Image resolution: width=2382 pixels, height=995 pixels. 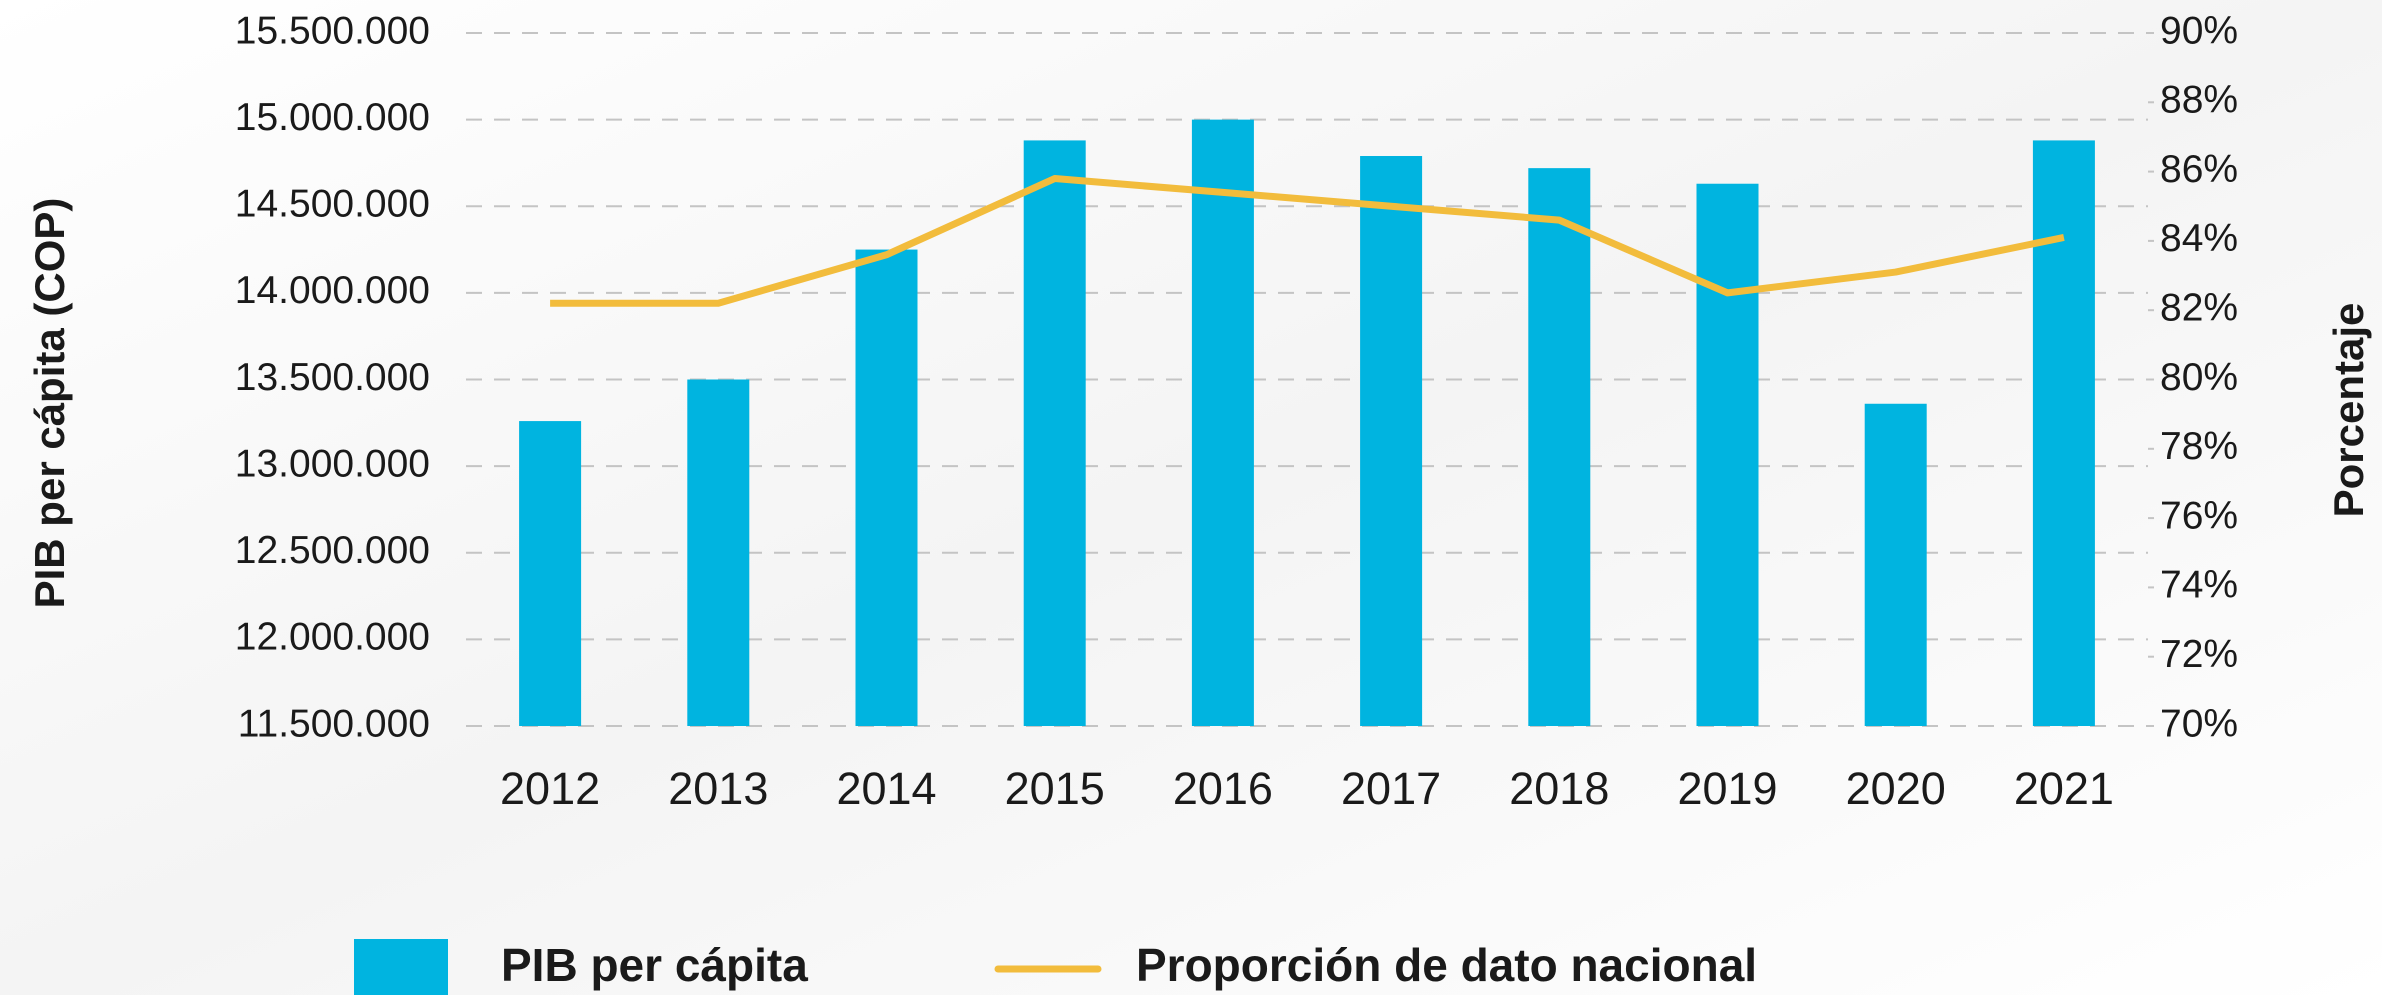 I want to click on y2-axis-title: Porcentaje, so click(x=2348, y=410).